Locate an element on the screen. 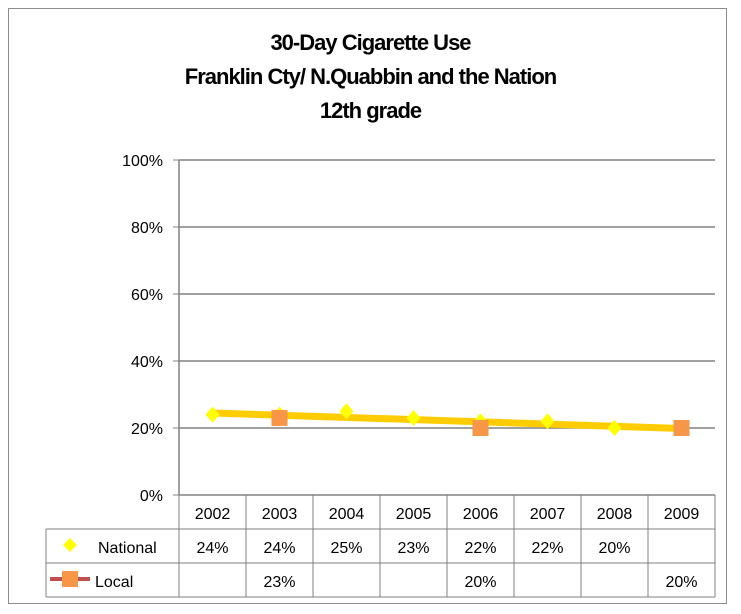 This screenshot has width=741, height=614. trendline is located at coordinates (447, 421).